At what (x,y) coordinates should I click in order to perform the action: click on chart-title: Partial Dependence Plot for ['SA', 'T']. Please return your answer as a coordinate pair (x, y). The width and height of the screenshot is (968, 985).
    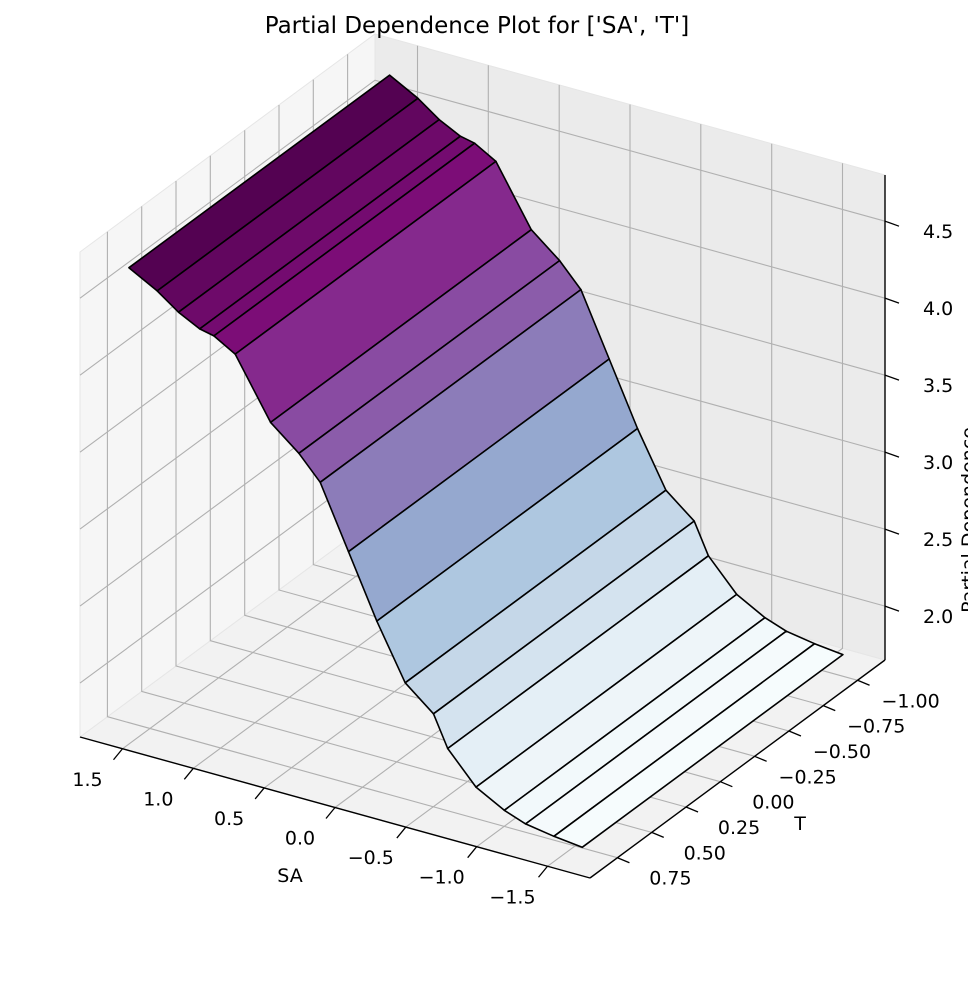
    Looking at the image, I should click on (477, 26).